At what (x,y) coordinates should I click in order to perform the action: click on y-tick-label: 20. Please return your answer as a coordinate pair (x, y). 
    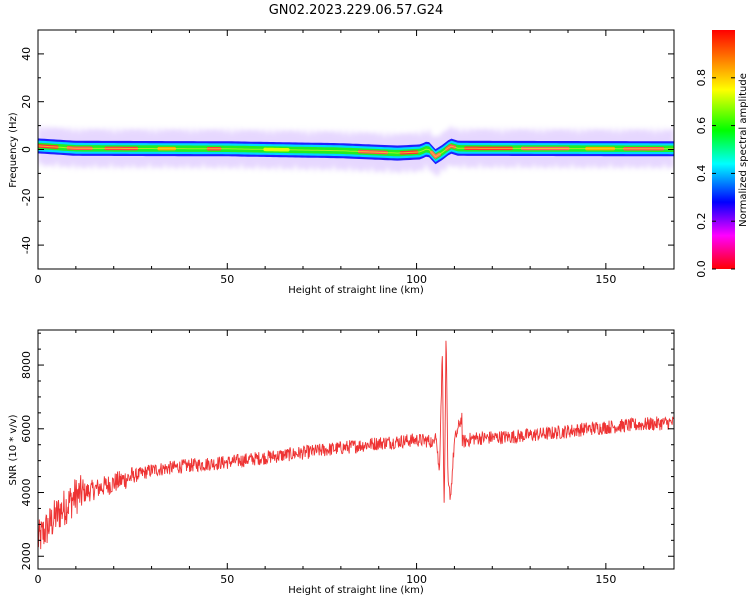
    Looking at the image, I should click on (26, 102).